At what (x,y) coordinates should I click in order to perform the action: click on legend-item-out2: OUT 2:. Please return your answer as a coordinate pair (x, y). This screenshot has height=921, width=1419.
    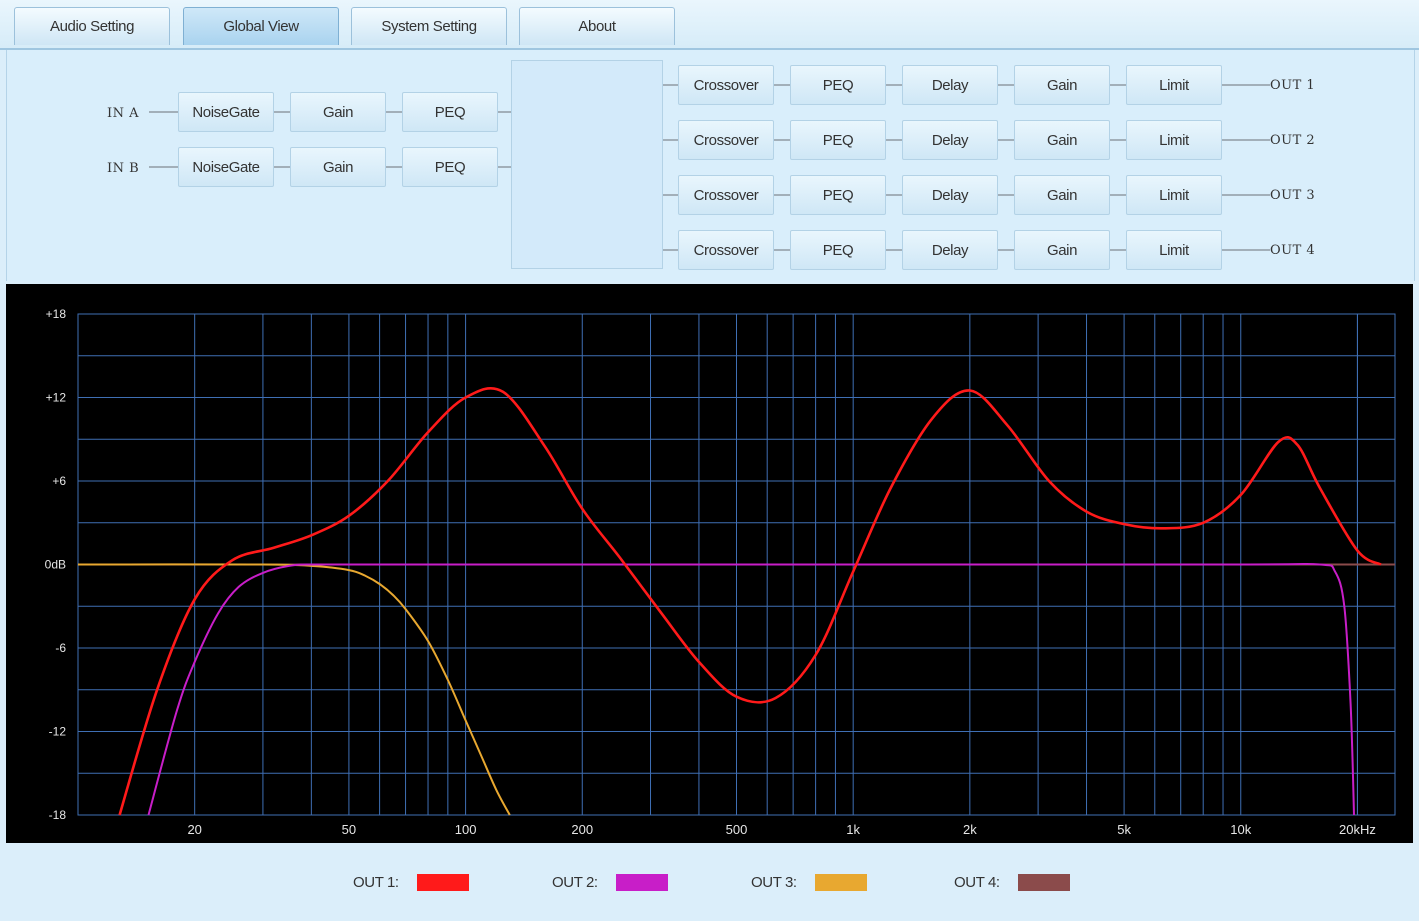
    Looking at the image, I should click on (610, 882).